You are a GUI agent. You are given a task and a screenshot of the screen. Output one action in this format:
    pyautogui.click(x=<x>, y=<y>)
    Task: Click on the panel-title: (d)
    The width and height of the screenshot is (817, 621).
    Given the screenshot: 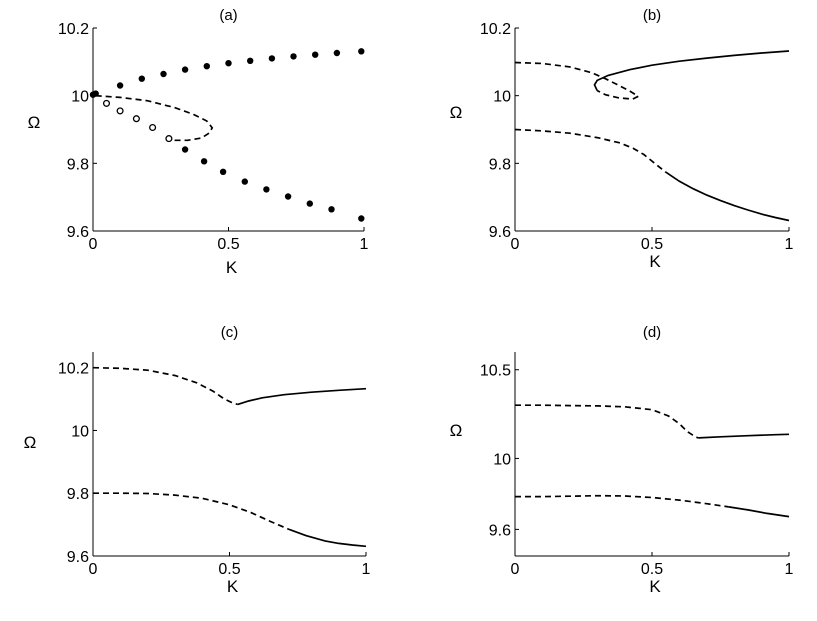 What is the action you would take?
    pyautogui.click(x=652, y=332)
    